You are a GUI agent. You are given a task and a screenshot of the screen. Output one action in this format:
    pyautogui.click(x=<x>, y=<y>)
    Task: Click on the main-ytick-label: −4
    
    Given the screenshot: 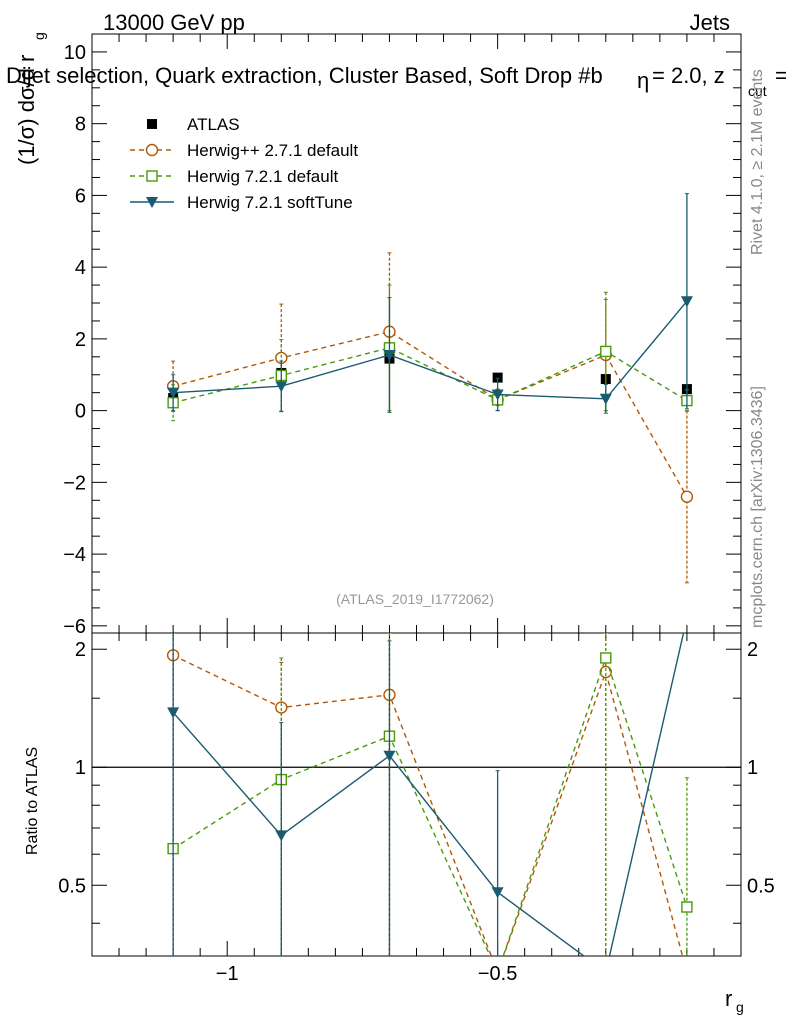 What is the action you would take?
    pyautogui.click(x=74, y=555)
    